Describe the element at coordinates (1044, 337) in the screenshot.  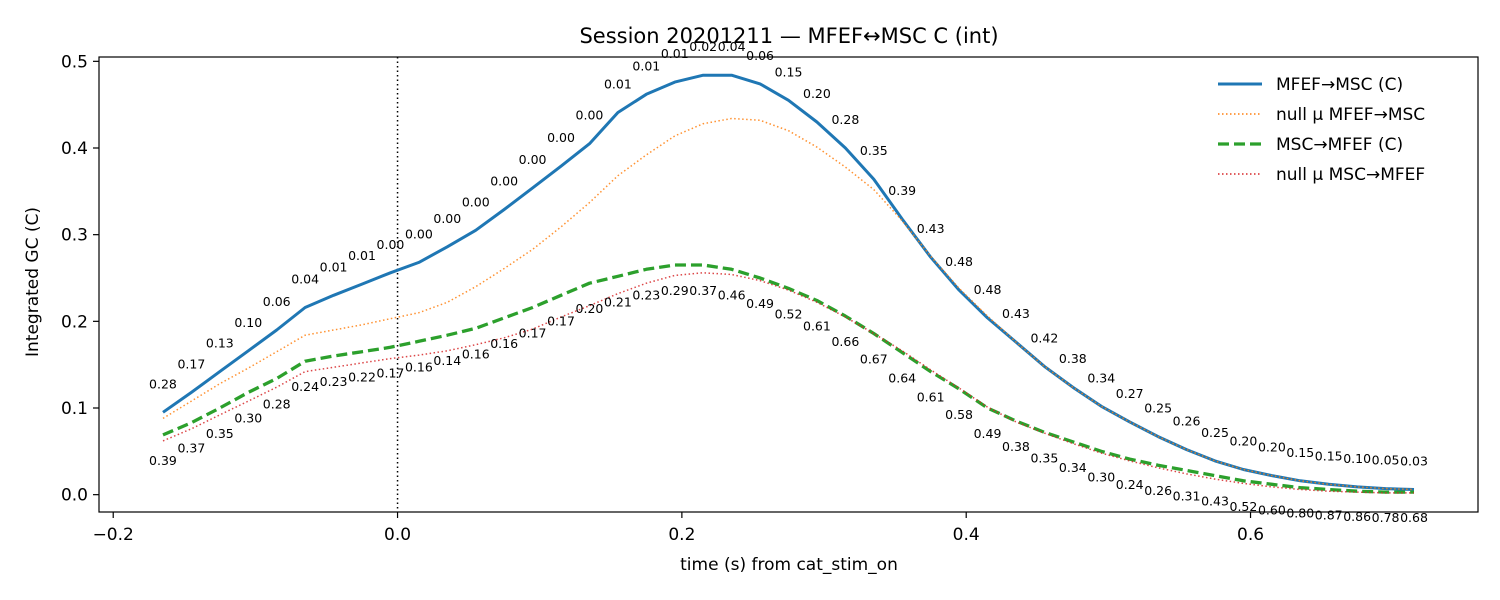
I see `pvalue-label-upper: 0.42` at that location.